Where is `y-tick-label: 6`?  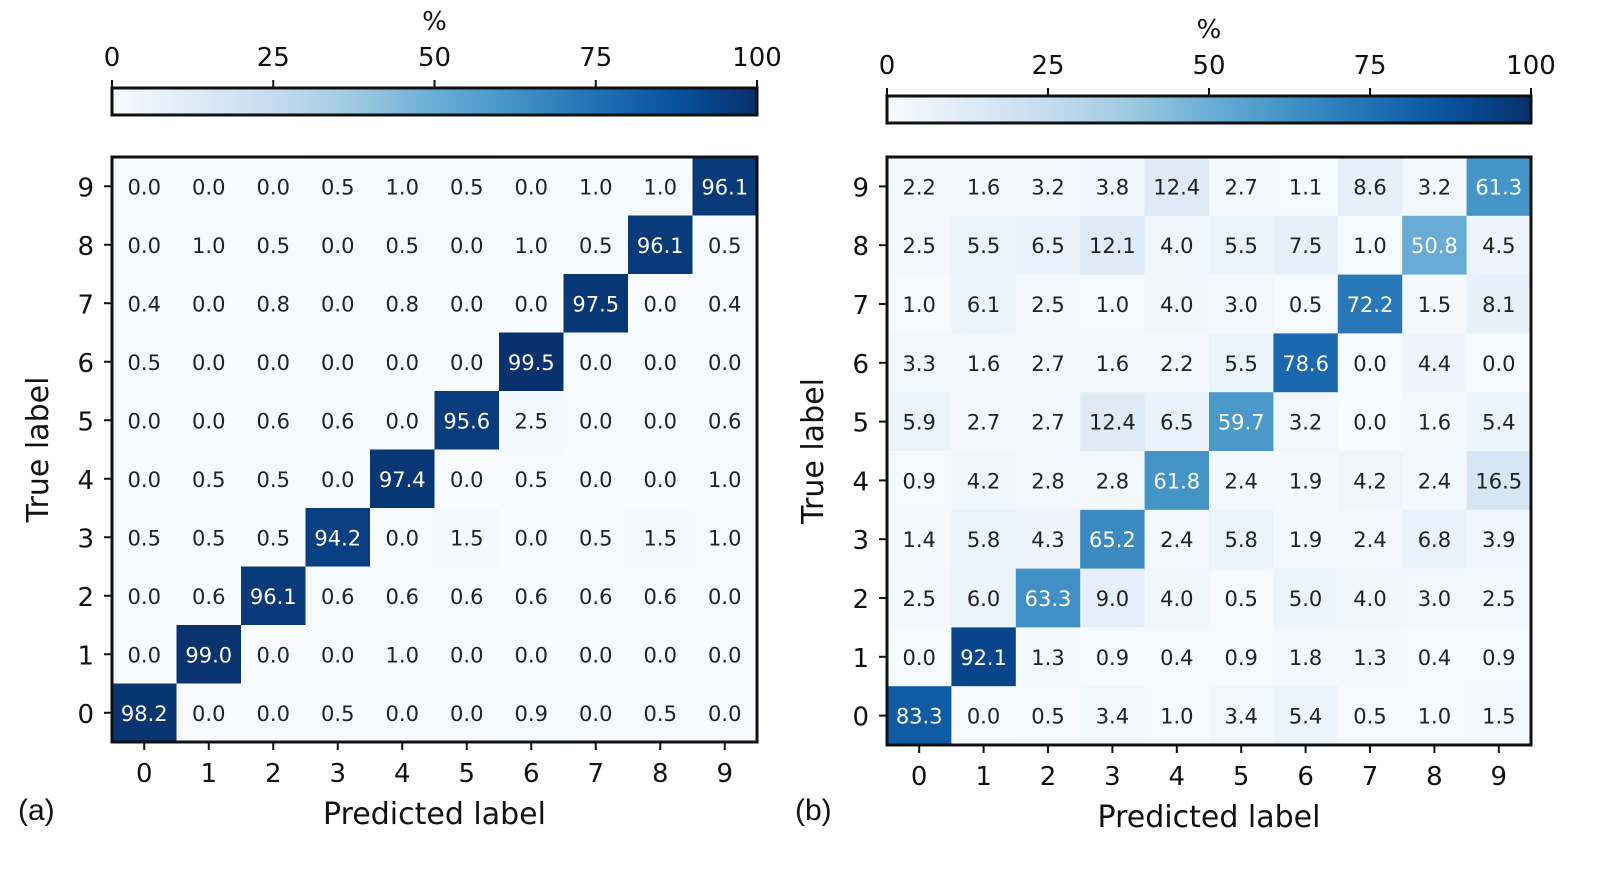
y-tick-label: 6 is located at coordinates (85, 364).